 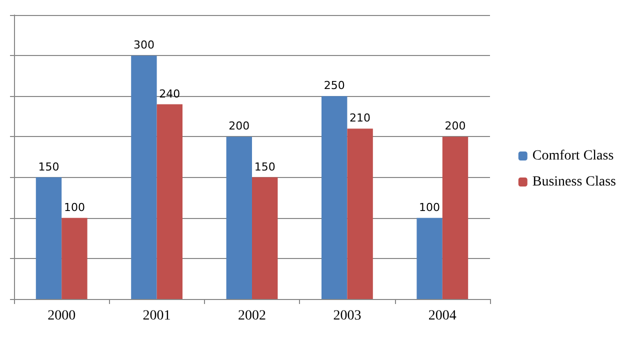 I want to click on data-label: 300, so click(x=143, y=45).